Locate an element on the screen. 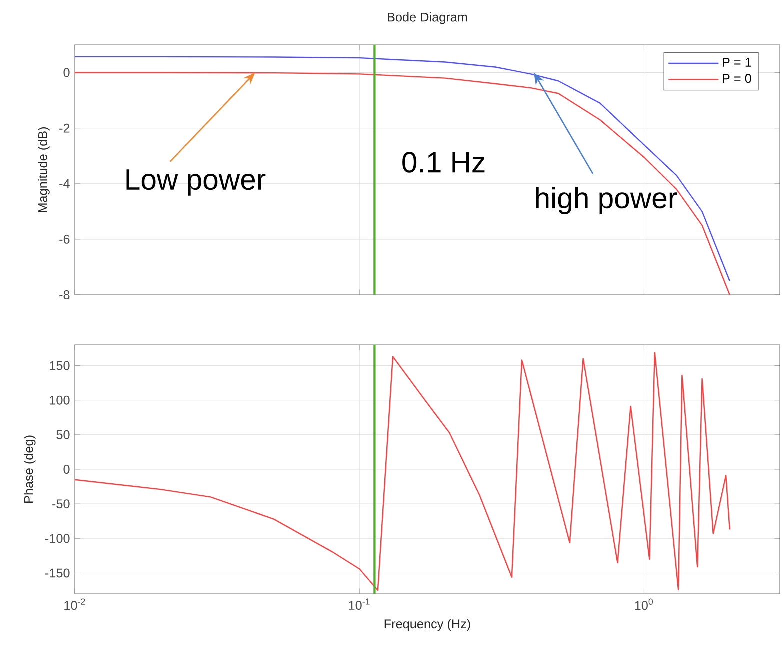 The image size is (782, 657). y-tick-label: -2 is located at coordinates (65, 128).